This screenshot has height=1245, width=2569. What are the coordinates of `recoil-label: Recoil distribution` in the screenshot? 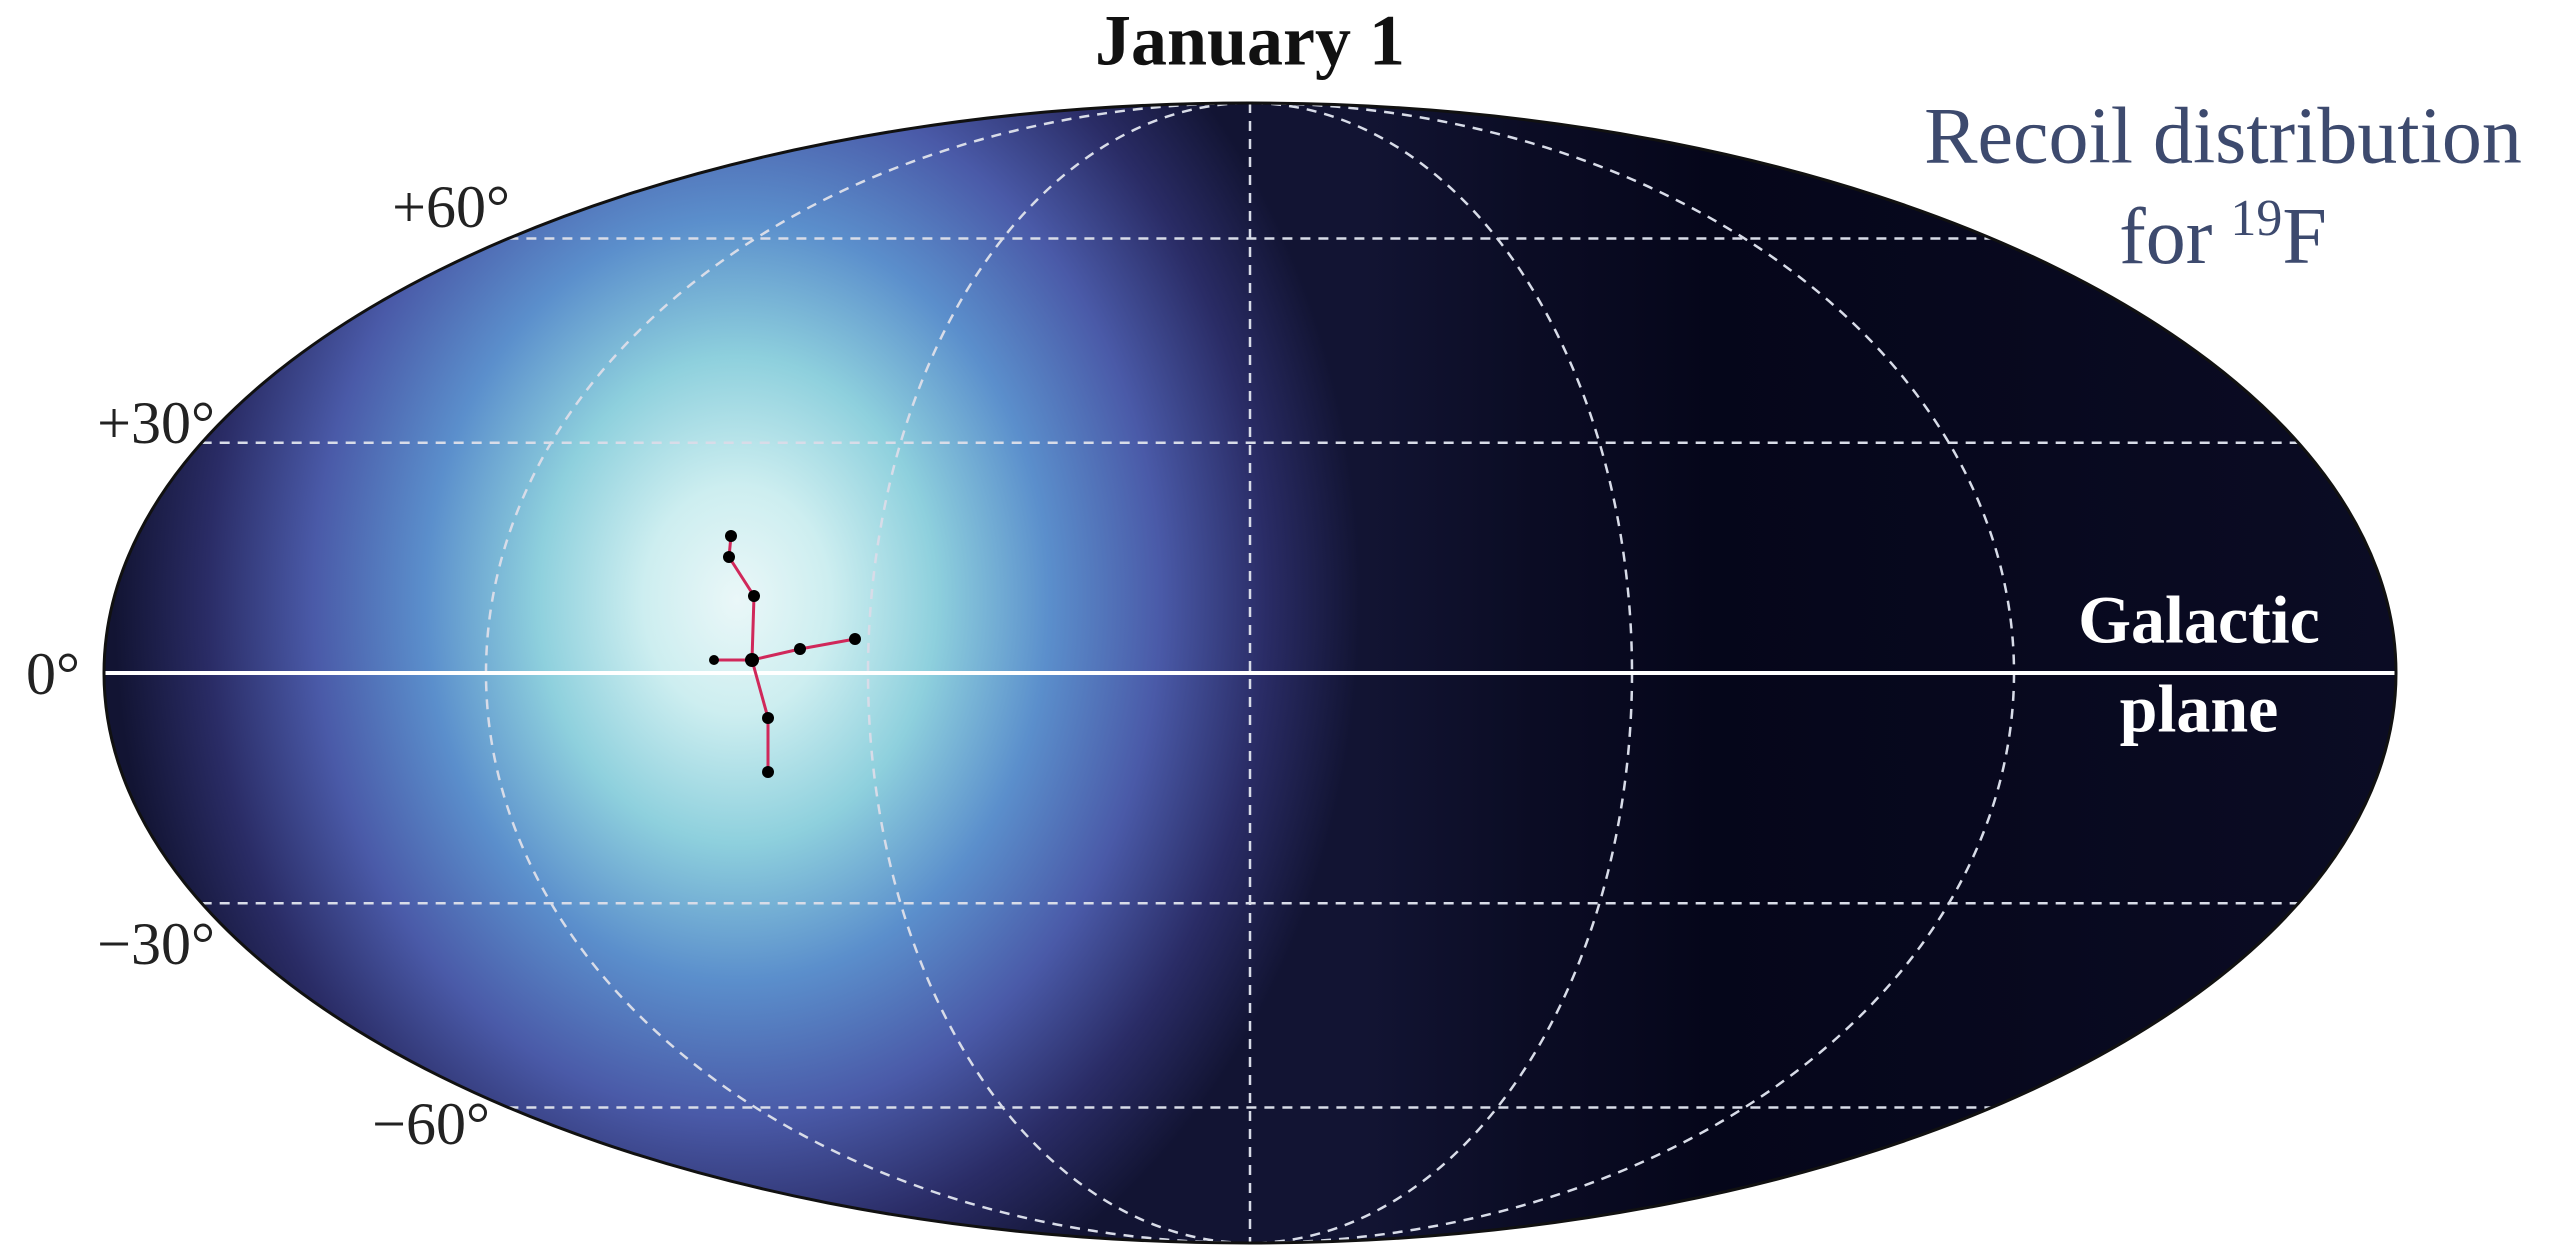 It's located at (2223, 136).